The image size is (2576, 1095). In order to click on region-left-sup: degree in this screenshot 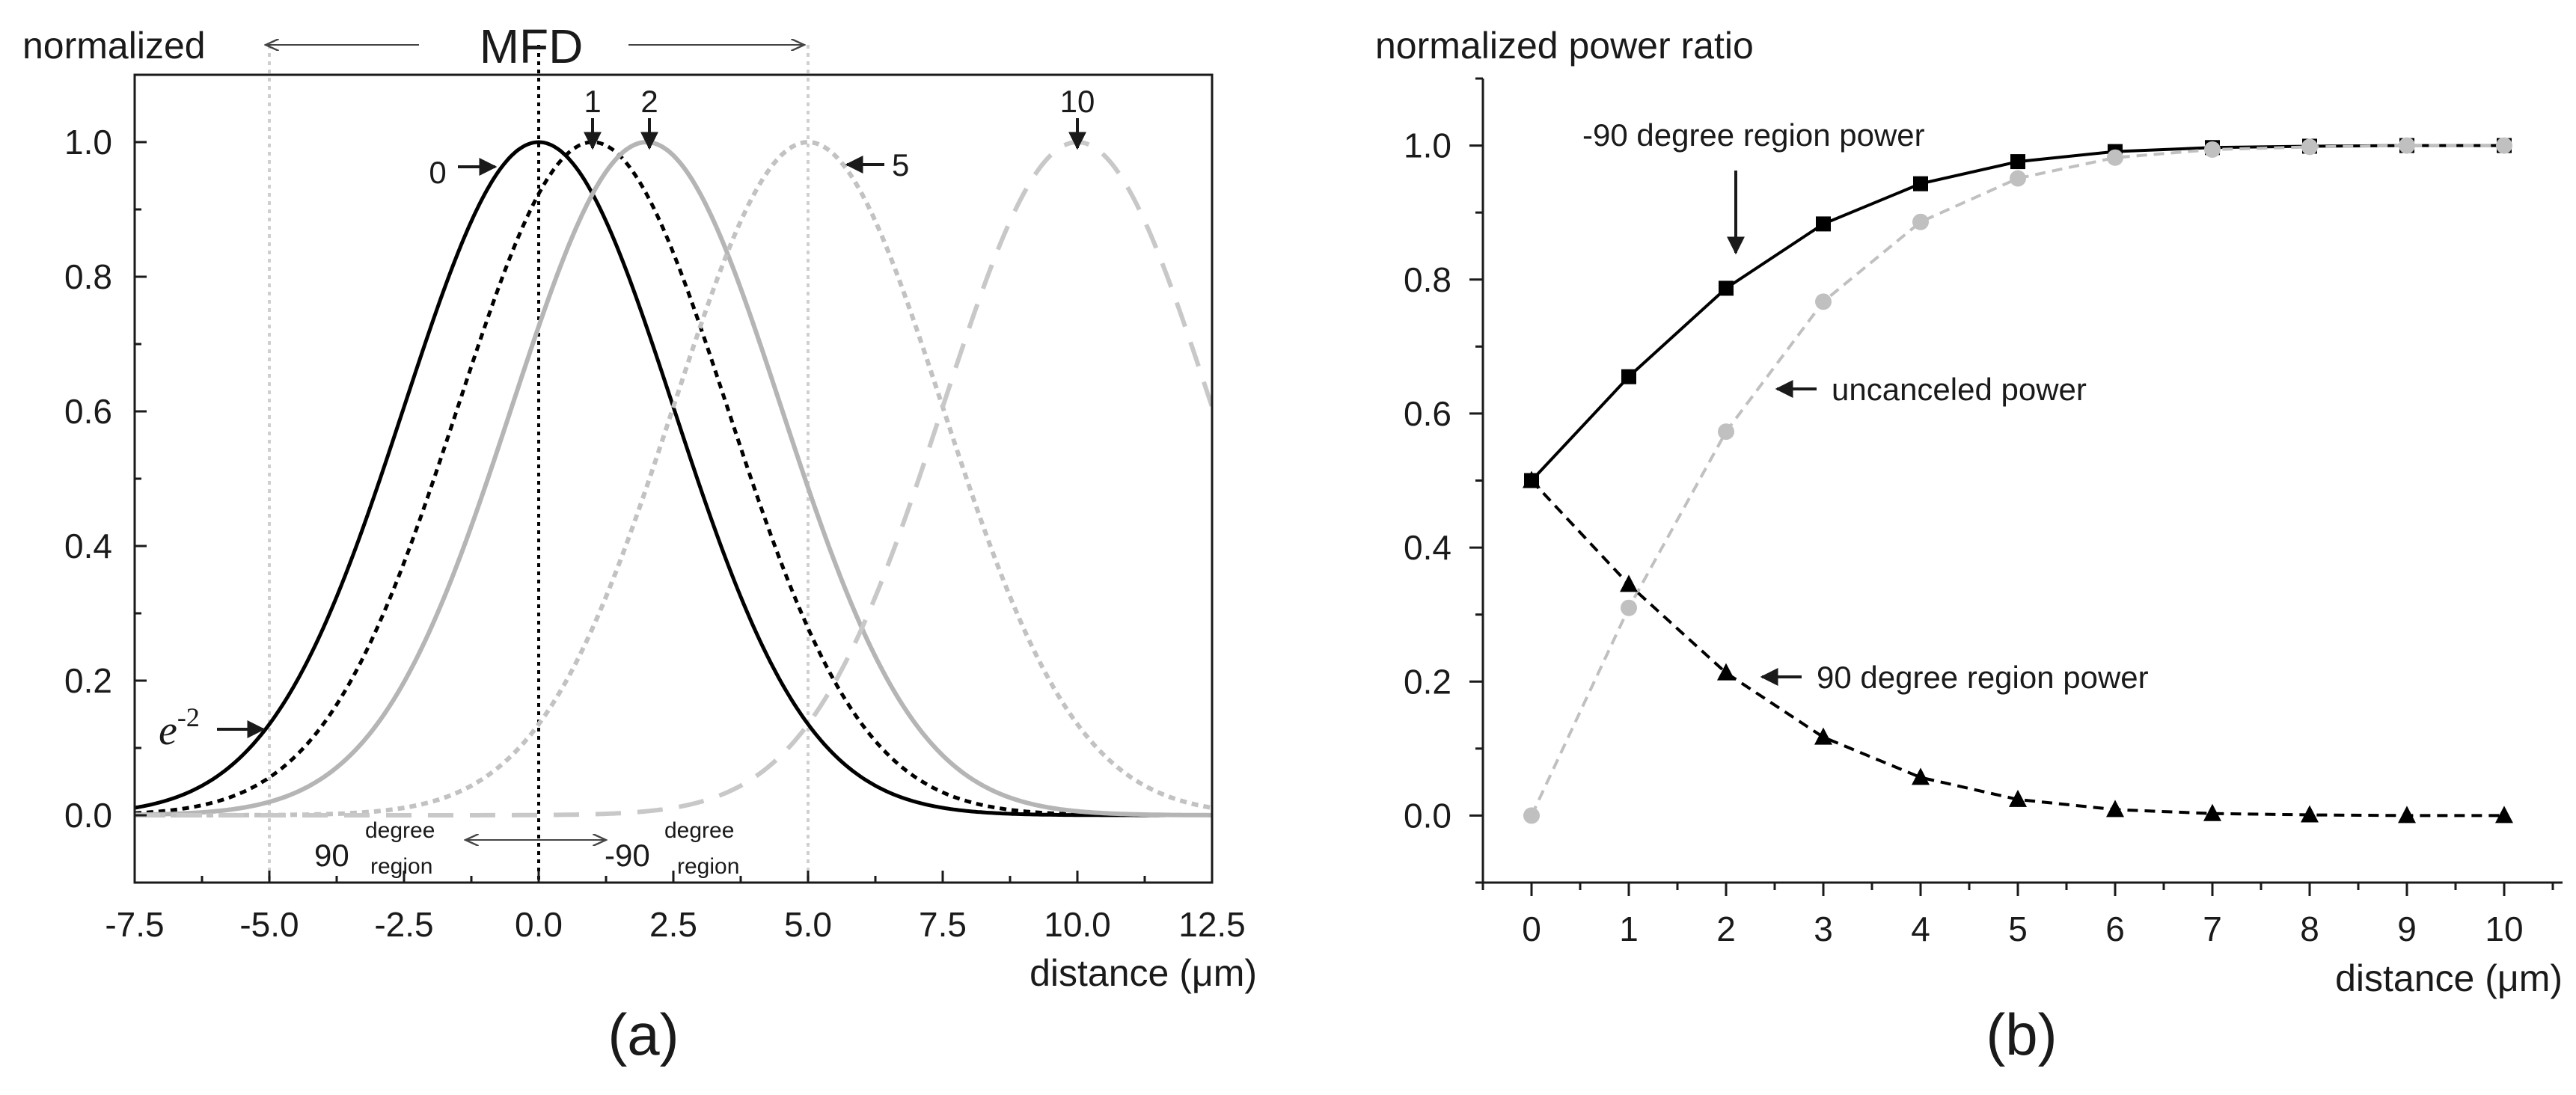, I will do `click(400, 831)`.